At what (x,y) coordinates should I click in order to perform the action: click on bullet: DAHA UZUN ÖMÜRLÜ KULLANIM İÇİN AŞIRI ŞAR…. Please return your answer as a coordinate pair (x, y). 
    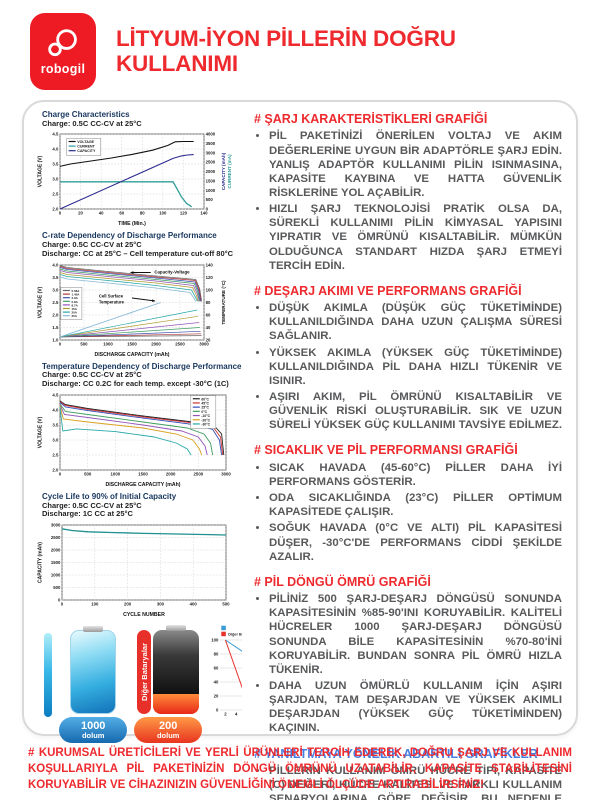
    Looking at the image, I should click on (415, 707).